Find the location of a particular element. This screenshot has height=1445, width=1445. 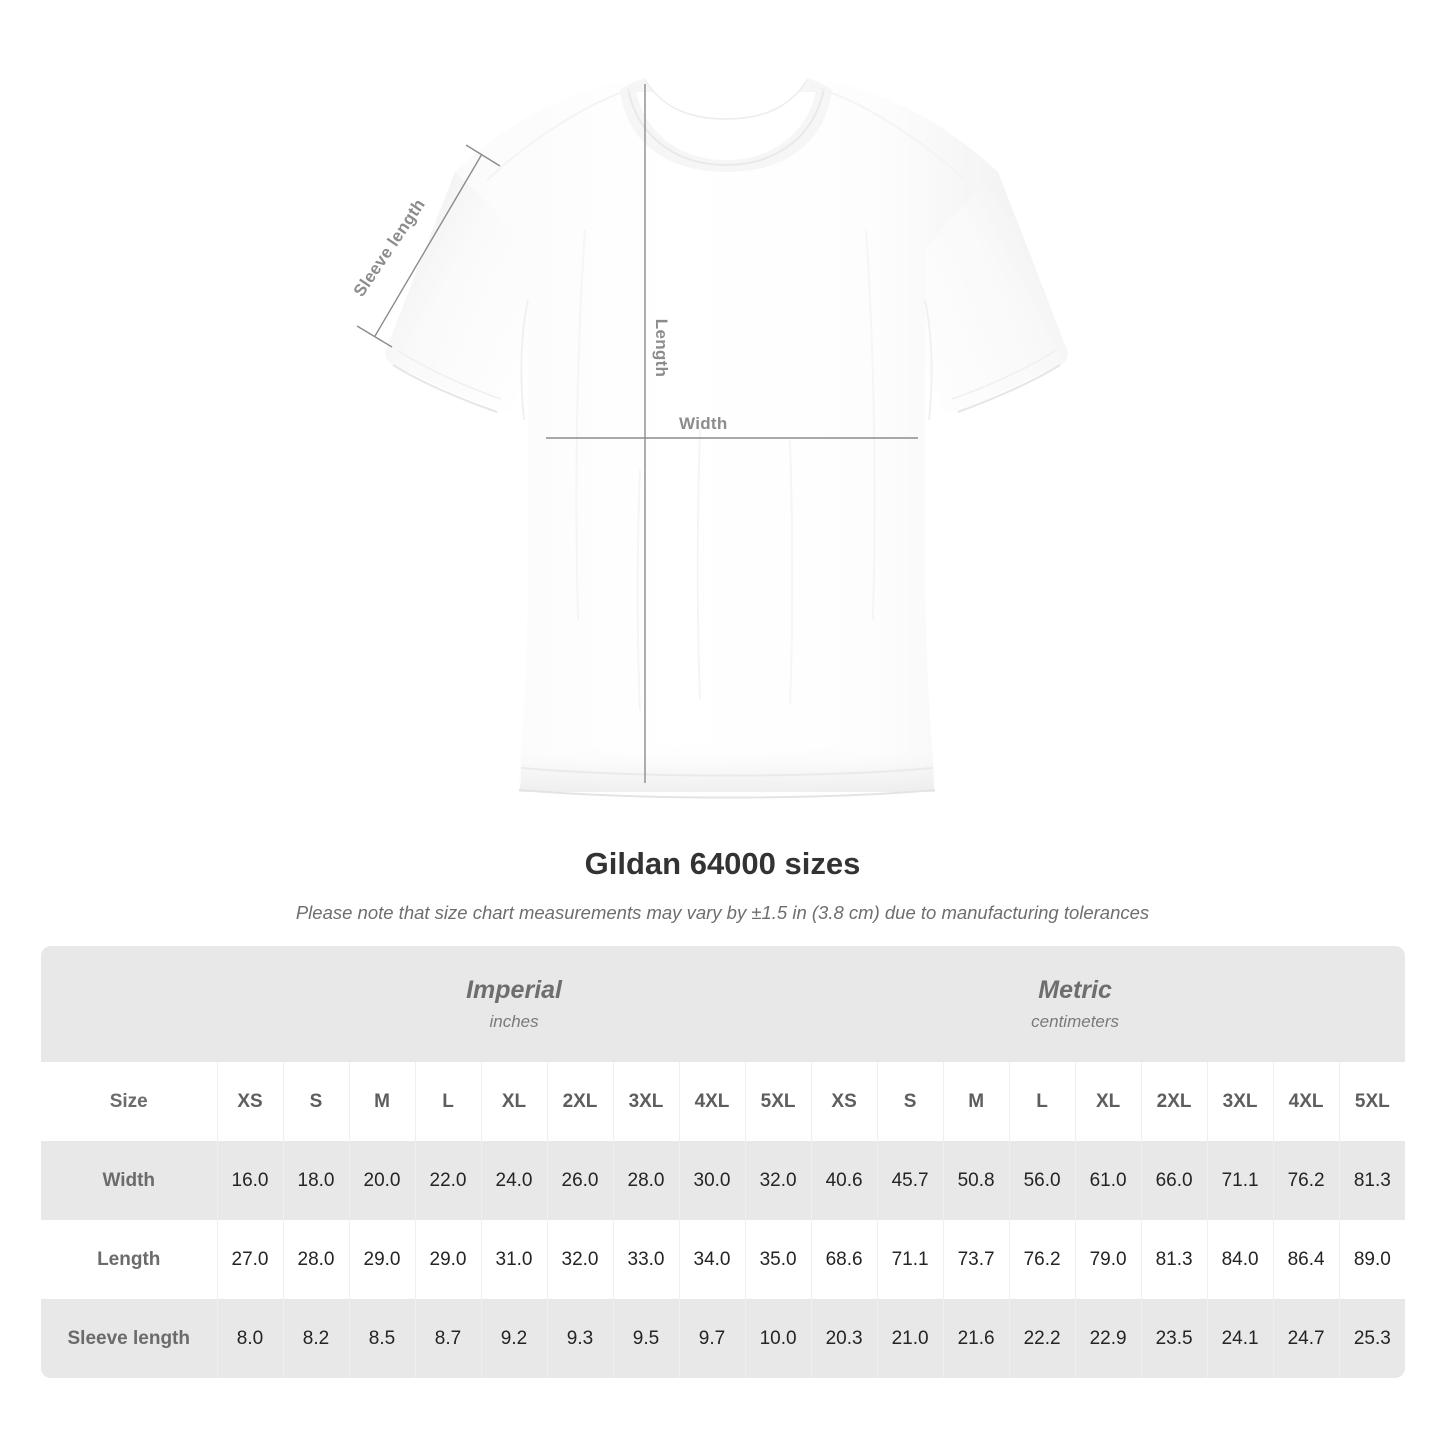

value-cell: 29.0 is located at coordinates (447, 1259).